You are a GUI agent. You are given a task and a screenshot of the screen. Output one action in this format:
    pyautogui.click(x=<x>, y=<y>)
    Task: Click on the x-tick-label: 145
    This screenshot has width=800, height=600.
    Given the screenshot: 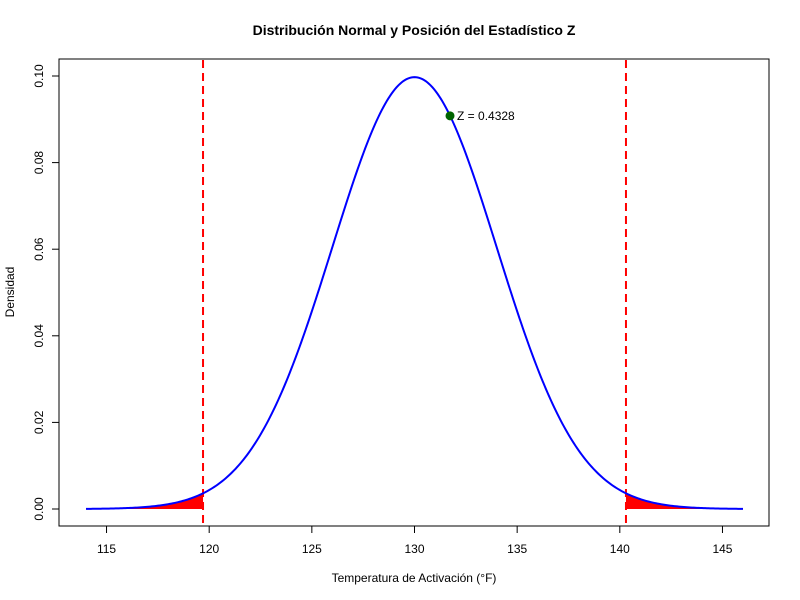 What is the action you would take?
    pyautogui.click(x=722, y=549)
    